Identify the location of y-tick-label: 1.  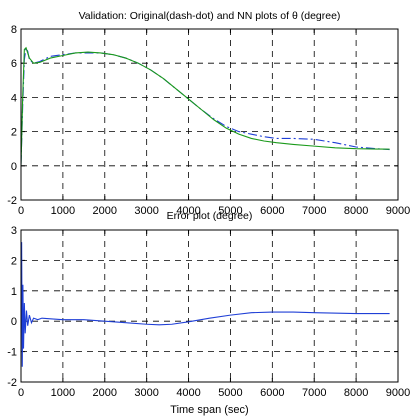
(14, 292).